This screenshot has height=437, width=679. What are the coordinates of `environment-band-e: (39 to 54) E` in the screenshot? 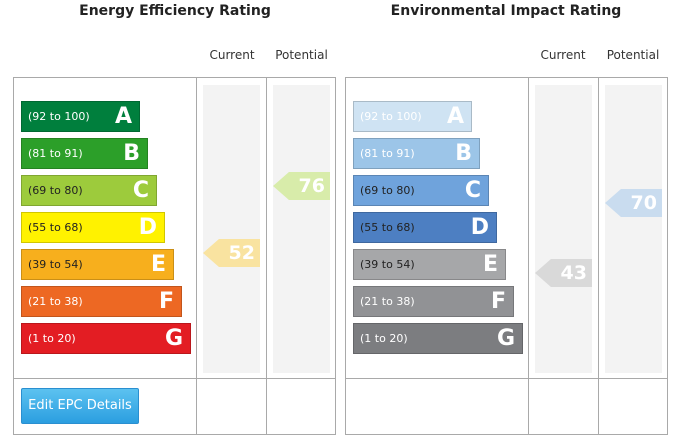 It's located at (429, 264).